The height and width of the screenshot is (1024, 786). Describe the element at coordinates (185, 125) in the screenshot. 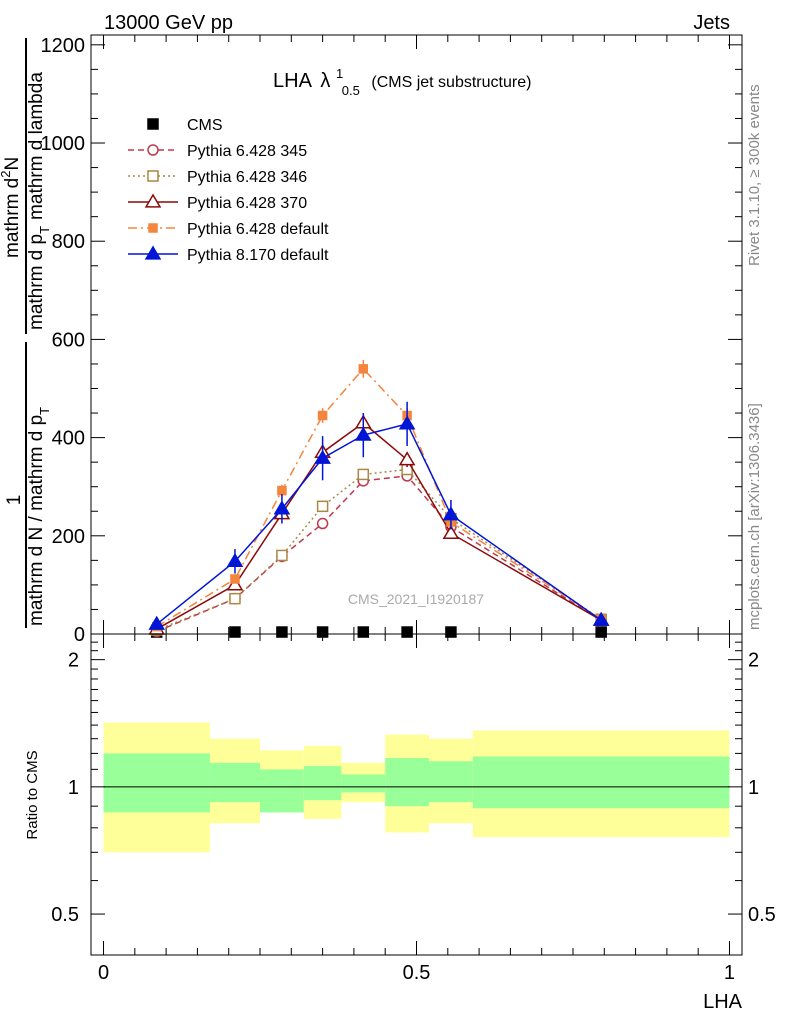

I see `legend-item: CMS` at that location.